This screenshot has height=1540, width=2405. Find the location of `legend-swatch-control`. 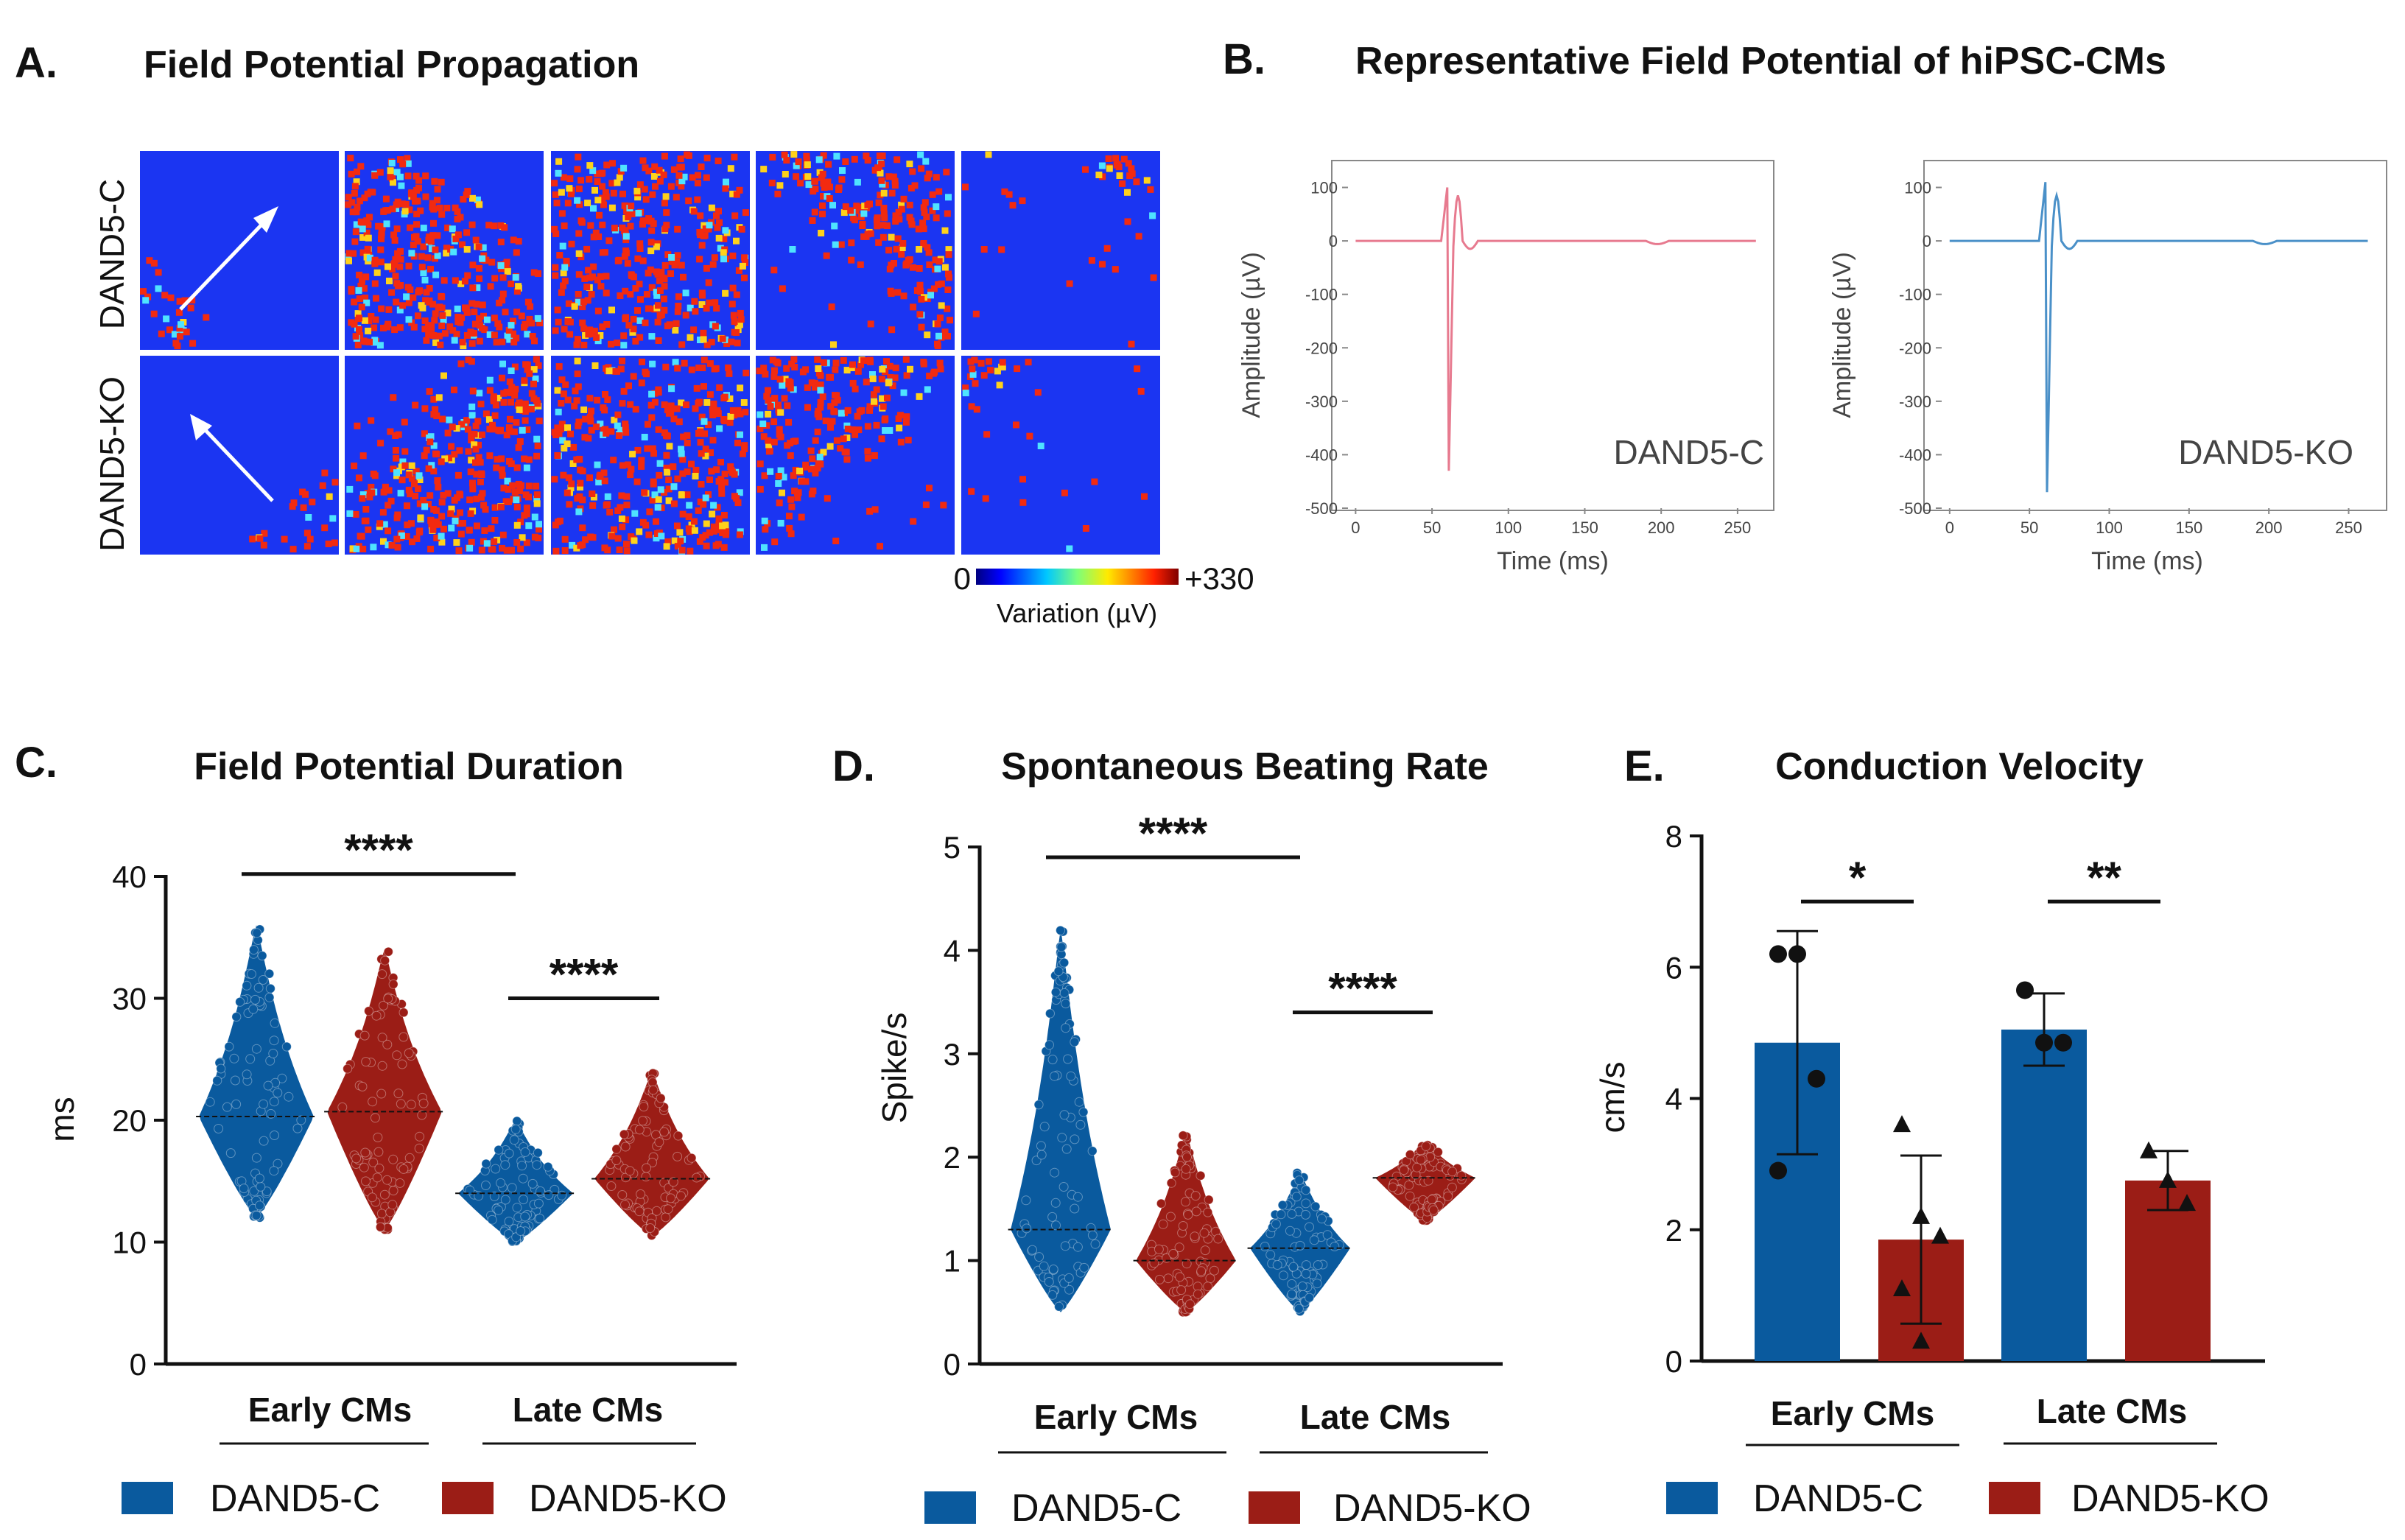

legend-swatch-control is located at coordinates (950, 1507).